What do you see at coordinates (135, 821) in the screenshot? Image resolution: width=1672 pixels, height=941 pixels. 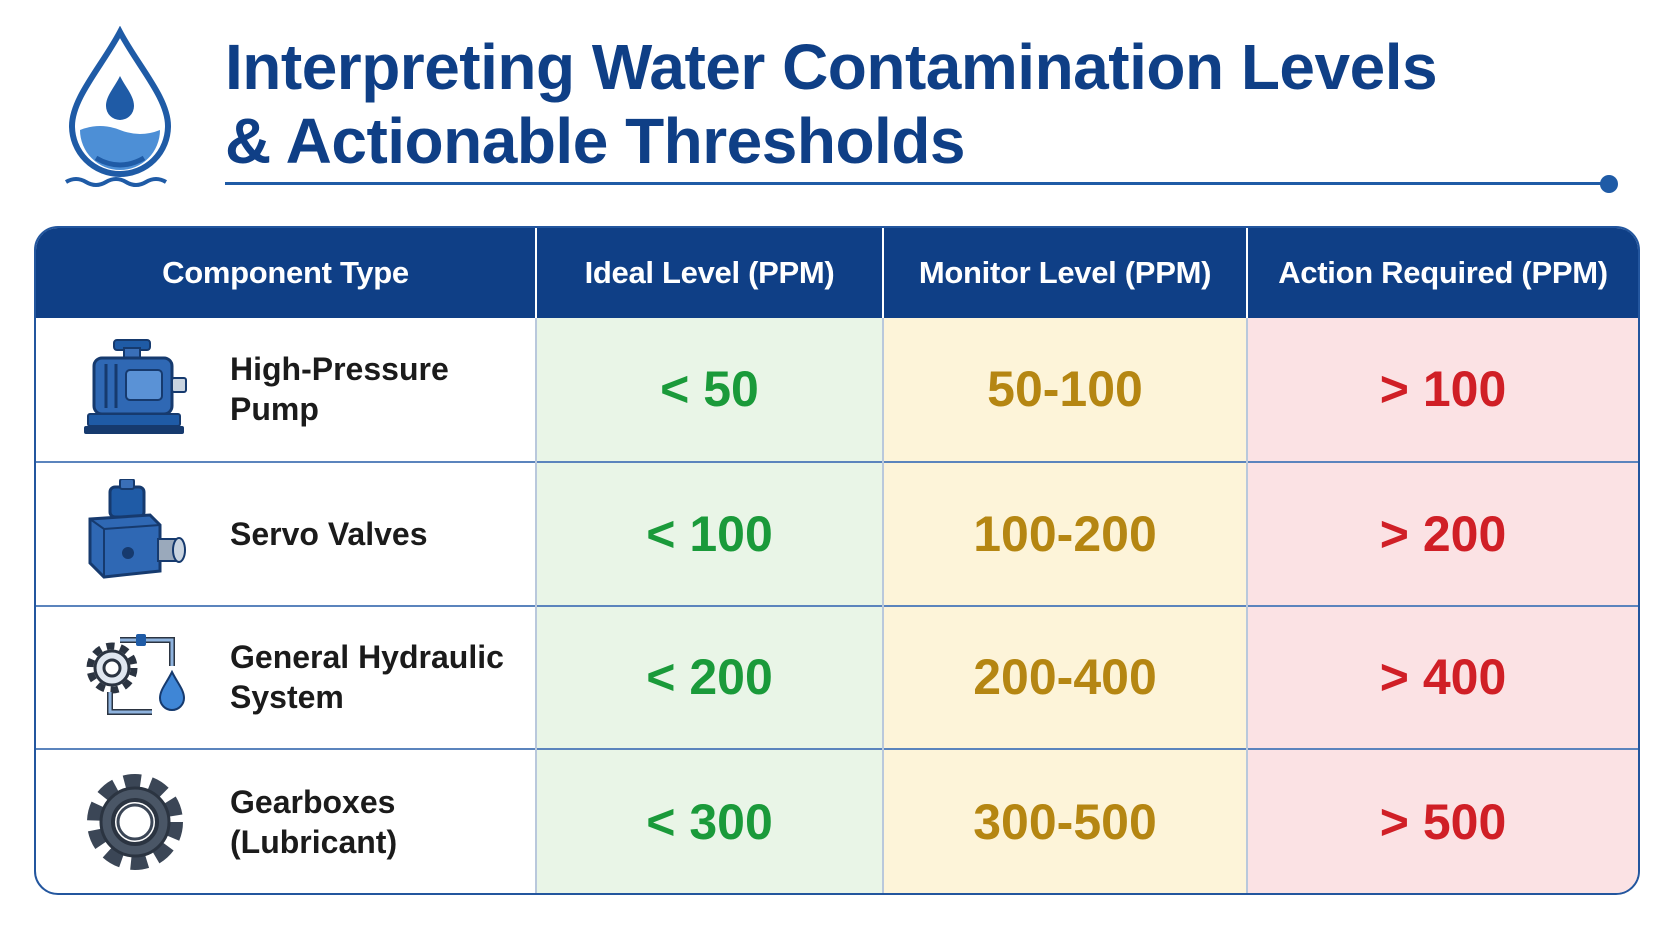 I see `gear-icon` at bounding box center [135, 821].